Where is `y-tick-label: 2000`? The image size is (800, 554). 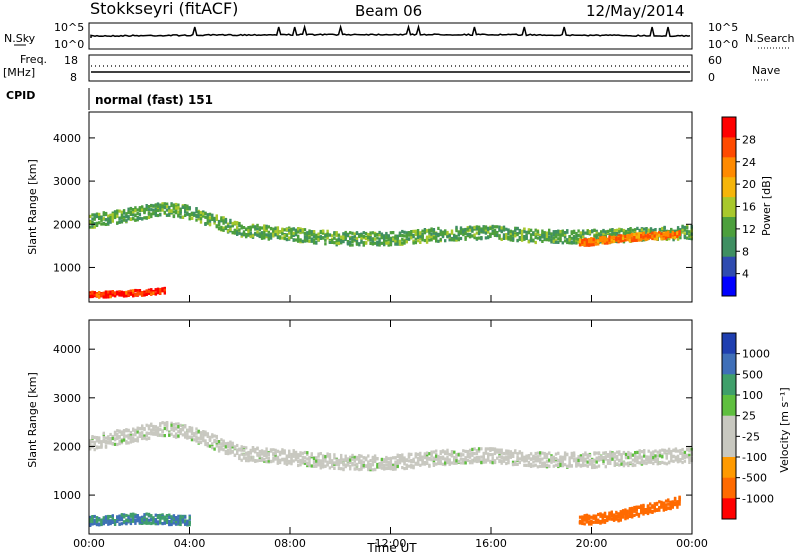
y-tick-label: 2000 is located at coordinates (67, 446).